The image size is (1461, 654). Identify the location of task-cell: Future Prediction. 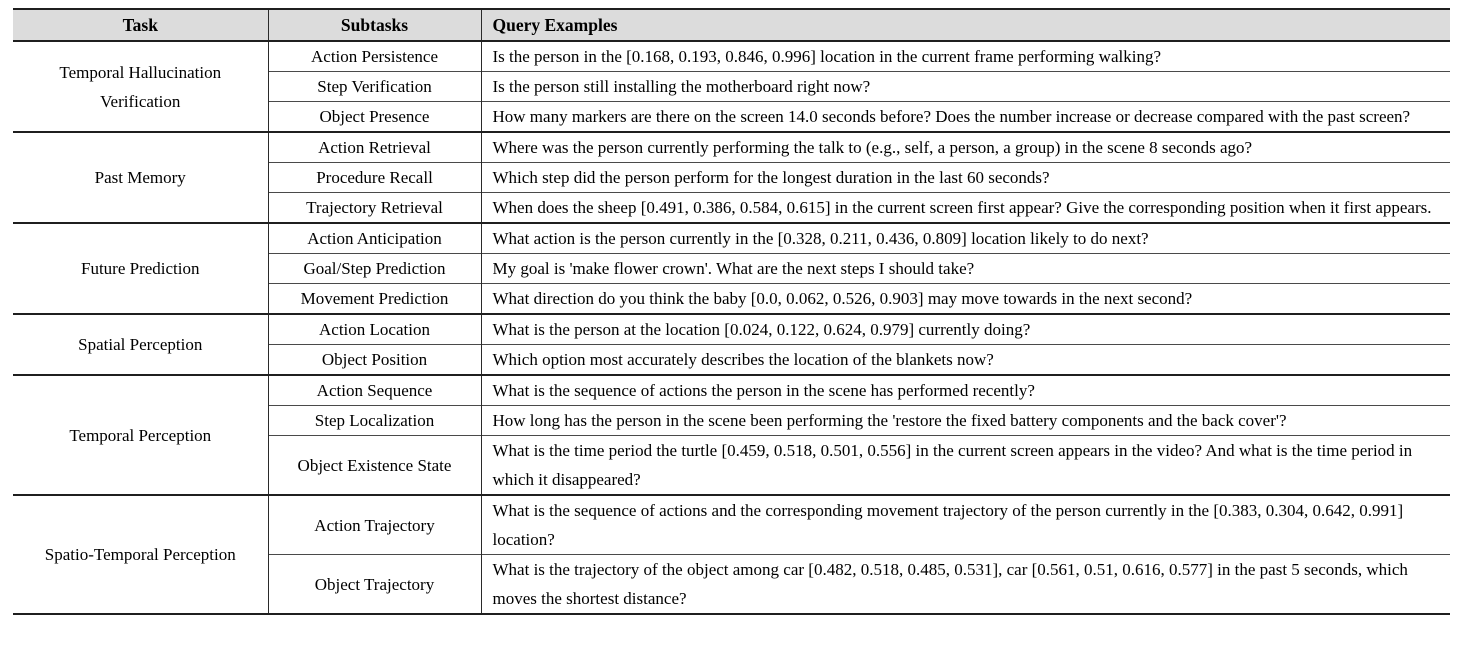
(140, 268).